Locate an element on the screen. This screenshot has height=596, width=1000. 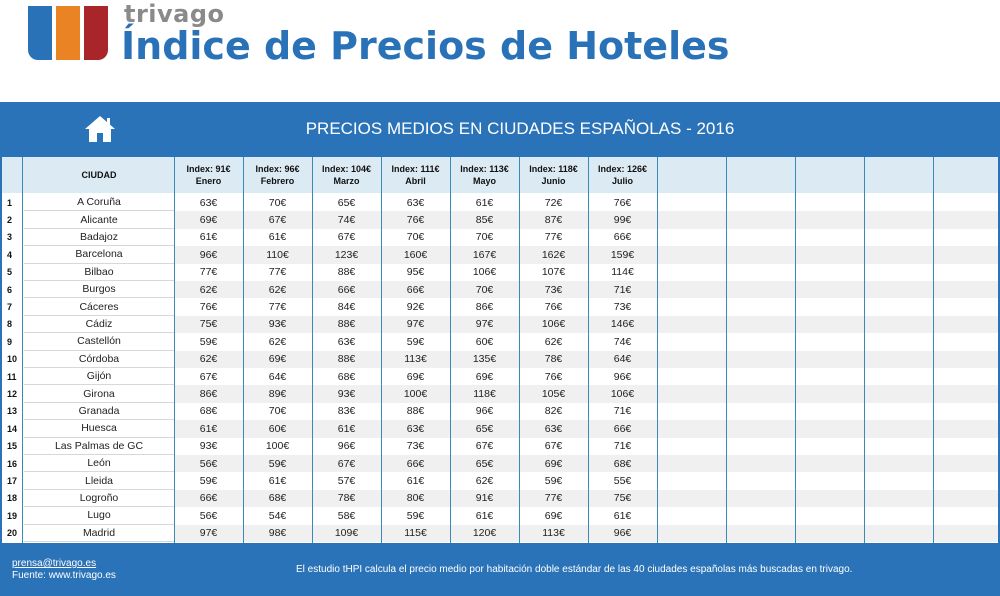
city-name: Lugo is located at coordinates (99, 516).